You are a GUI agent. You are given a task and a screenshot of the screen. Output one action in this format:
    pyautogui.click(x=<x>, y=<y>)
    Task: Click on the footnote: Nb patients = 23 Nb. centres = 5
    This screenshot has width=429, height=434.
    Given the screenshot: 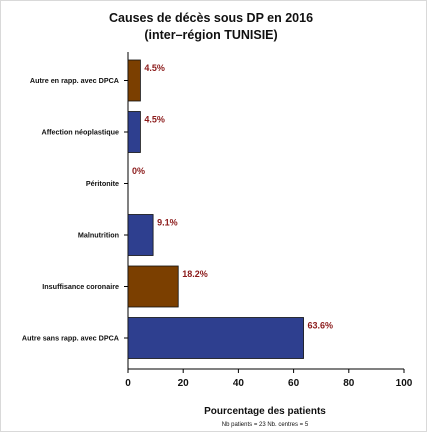 What is the action you would take?
    pyautogui.click(x=265, y=425)
    